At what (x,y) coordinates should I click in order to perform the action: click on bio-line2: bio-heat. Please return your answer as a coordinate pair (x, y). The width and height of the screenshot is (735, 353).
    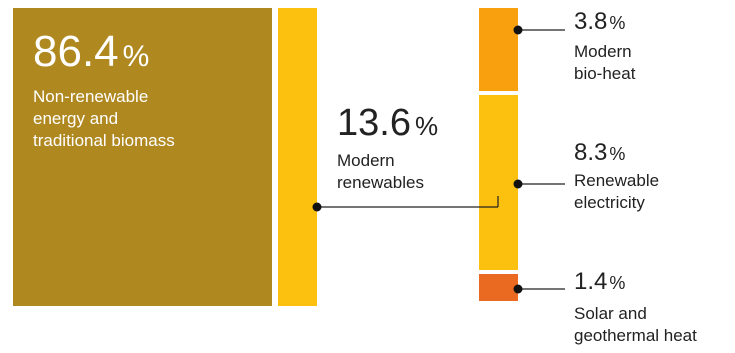
    Looking at the image, I should click on (605, 73).